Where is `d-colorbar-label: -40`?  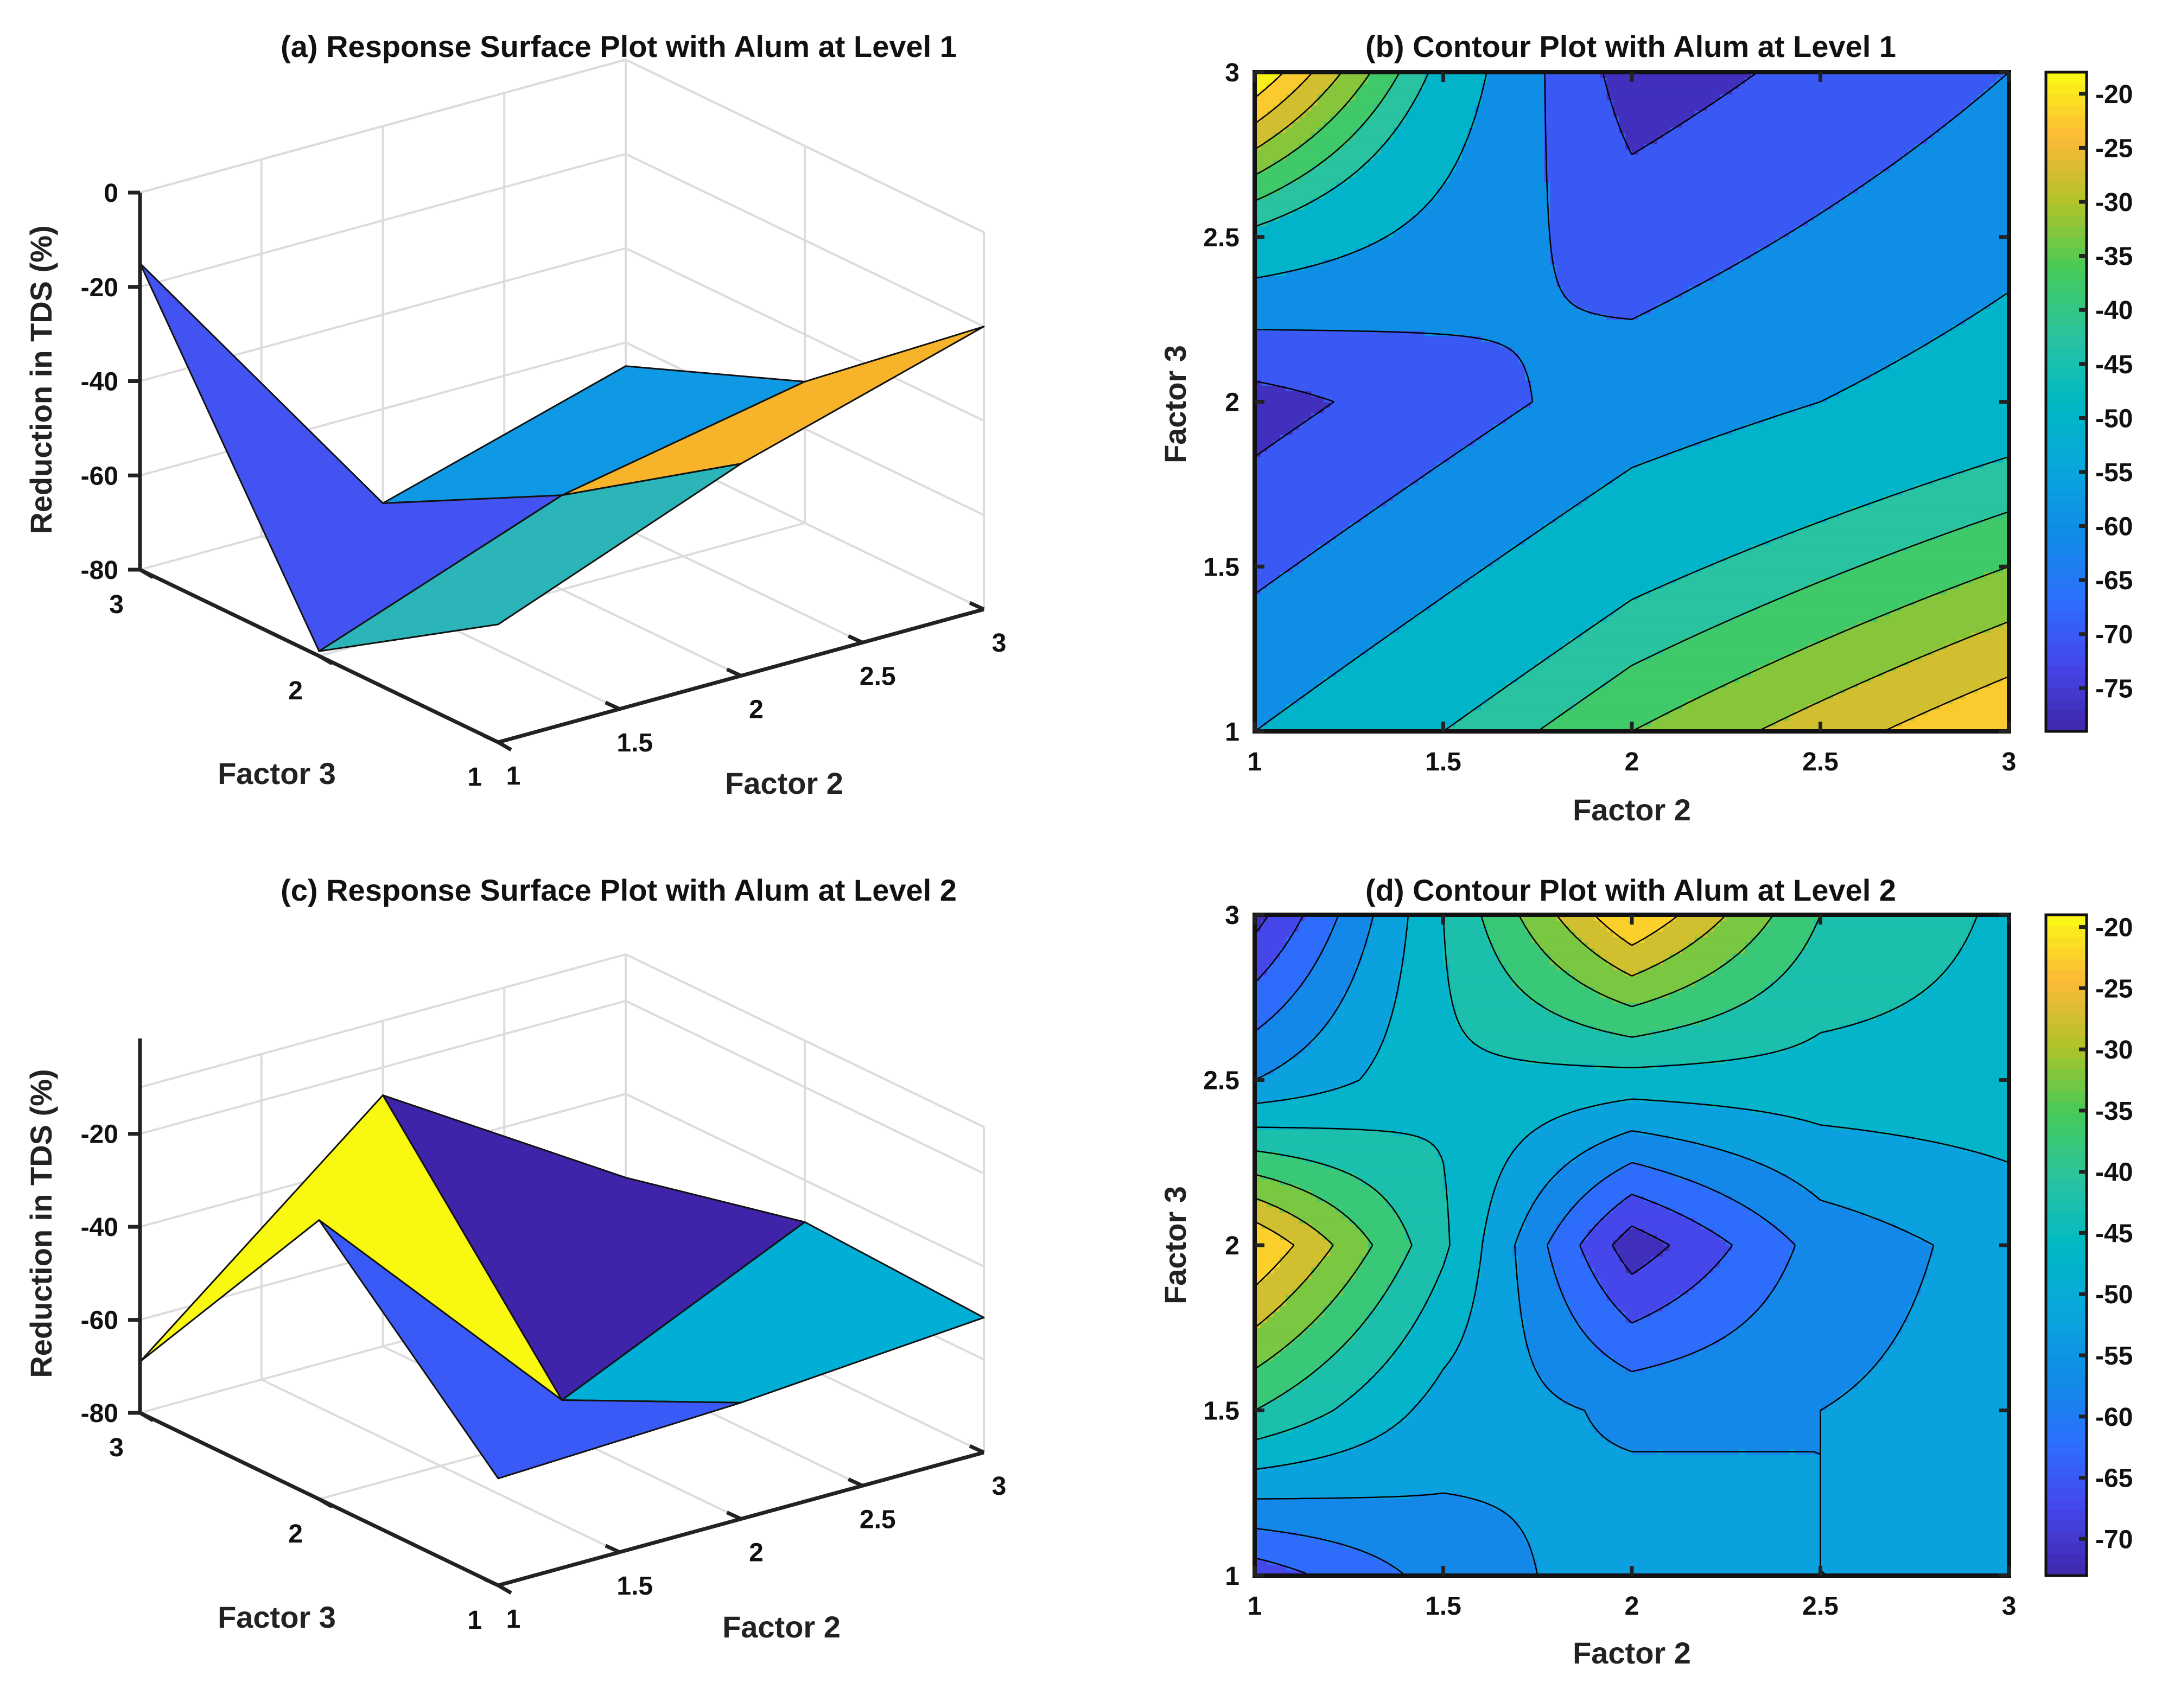
d-colorbar-label: -40 is located at coordinates (2114, 1172).